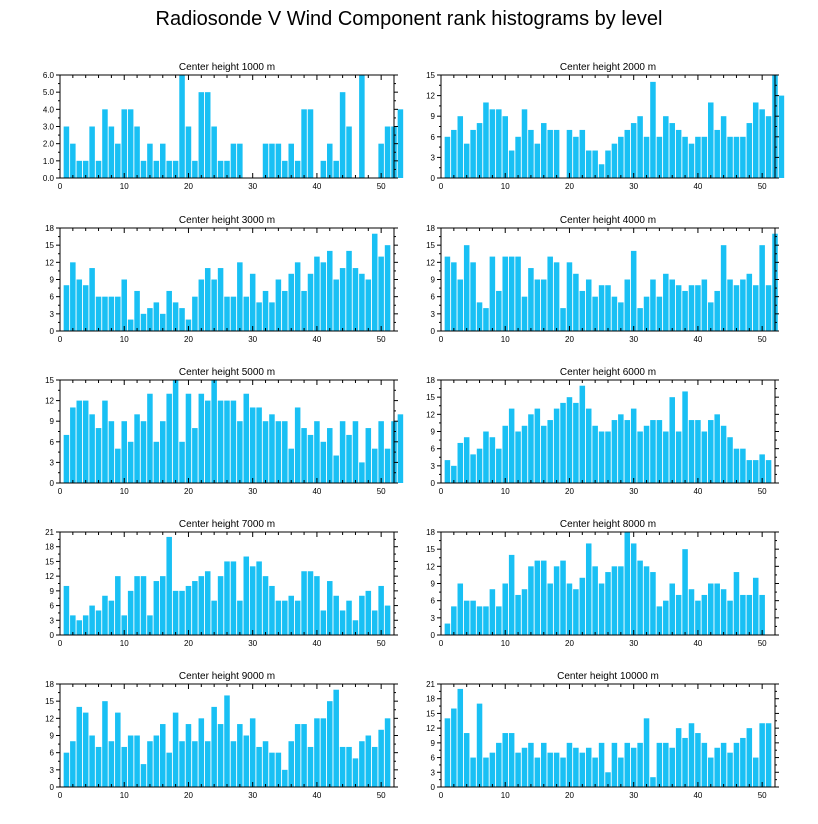  Describe the element at coordinates (569, 795) in the screenshot. I see `x-tick-label: 20` at that location.